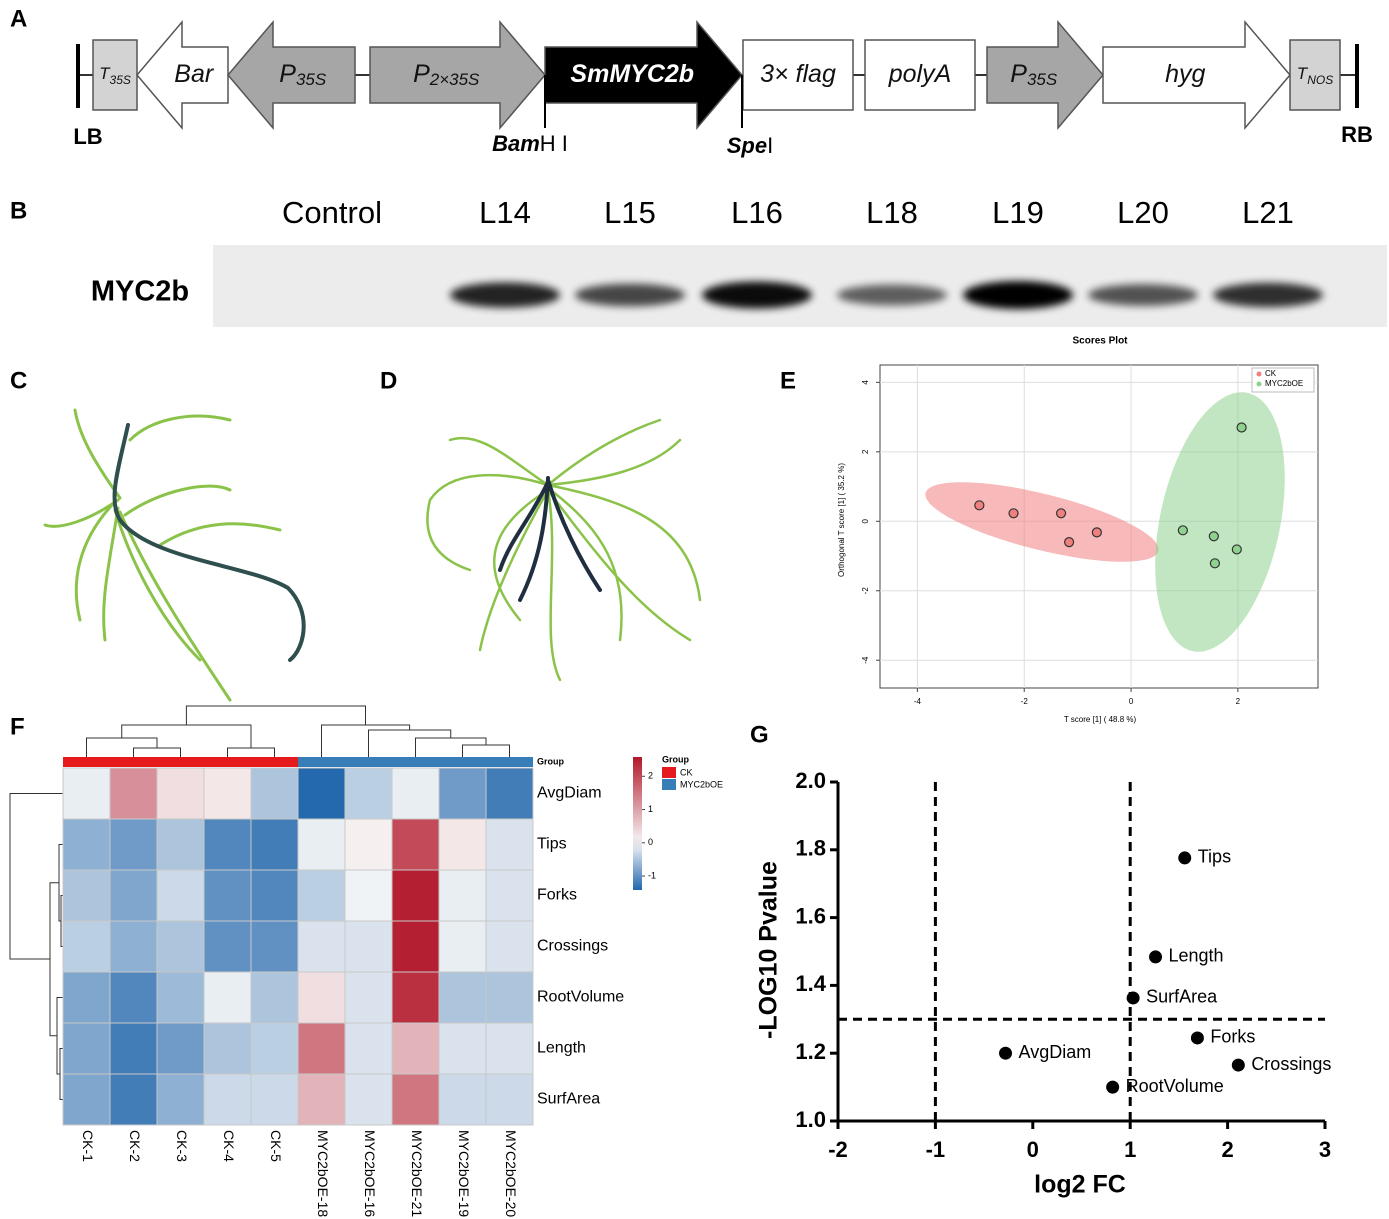  What do you see at coordinates (370, 1173) in the screenshot?
I see `column-label: MYC2bOE-16` at bounding box center [370, 1173].